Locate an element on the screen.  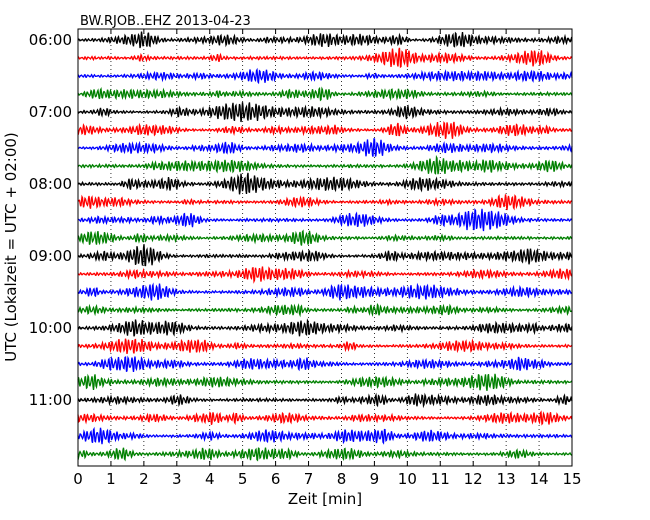
y-axis-label: UTC (Lokalzeit = UTC + 02:00) is located at coordinates (11, 247).